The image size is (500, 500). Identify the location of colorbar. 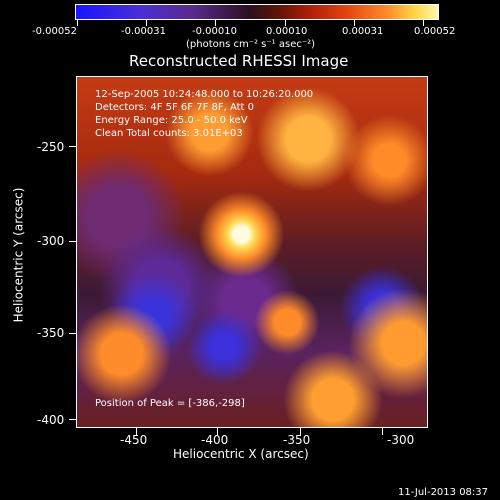
(257, 12).